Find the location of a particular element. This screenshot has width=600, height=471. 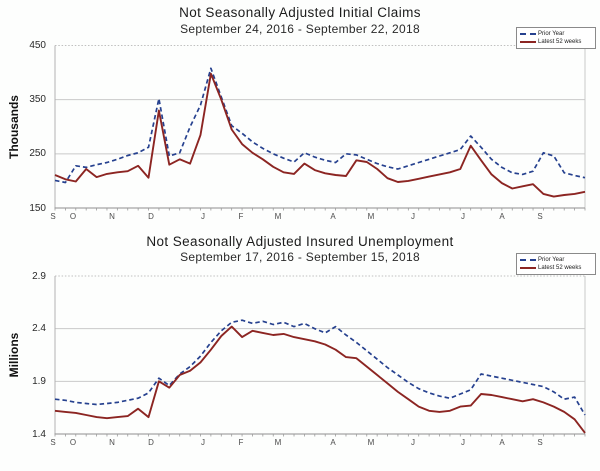

y-tick-label: 150 is located at coordinates (37, 208).